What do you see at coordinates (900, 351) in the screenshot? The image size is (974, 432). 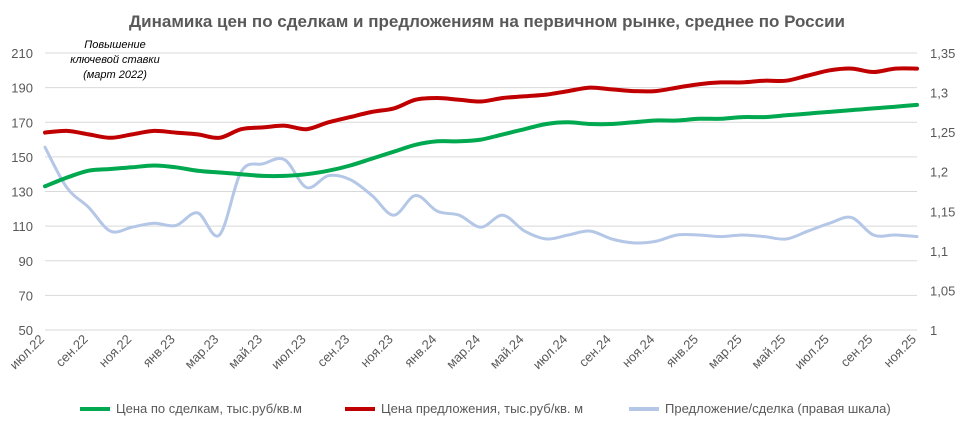 I see `x-tick-label: ноя.25` at bounding box center [900, 351].